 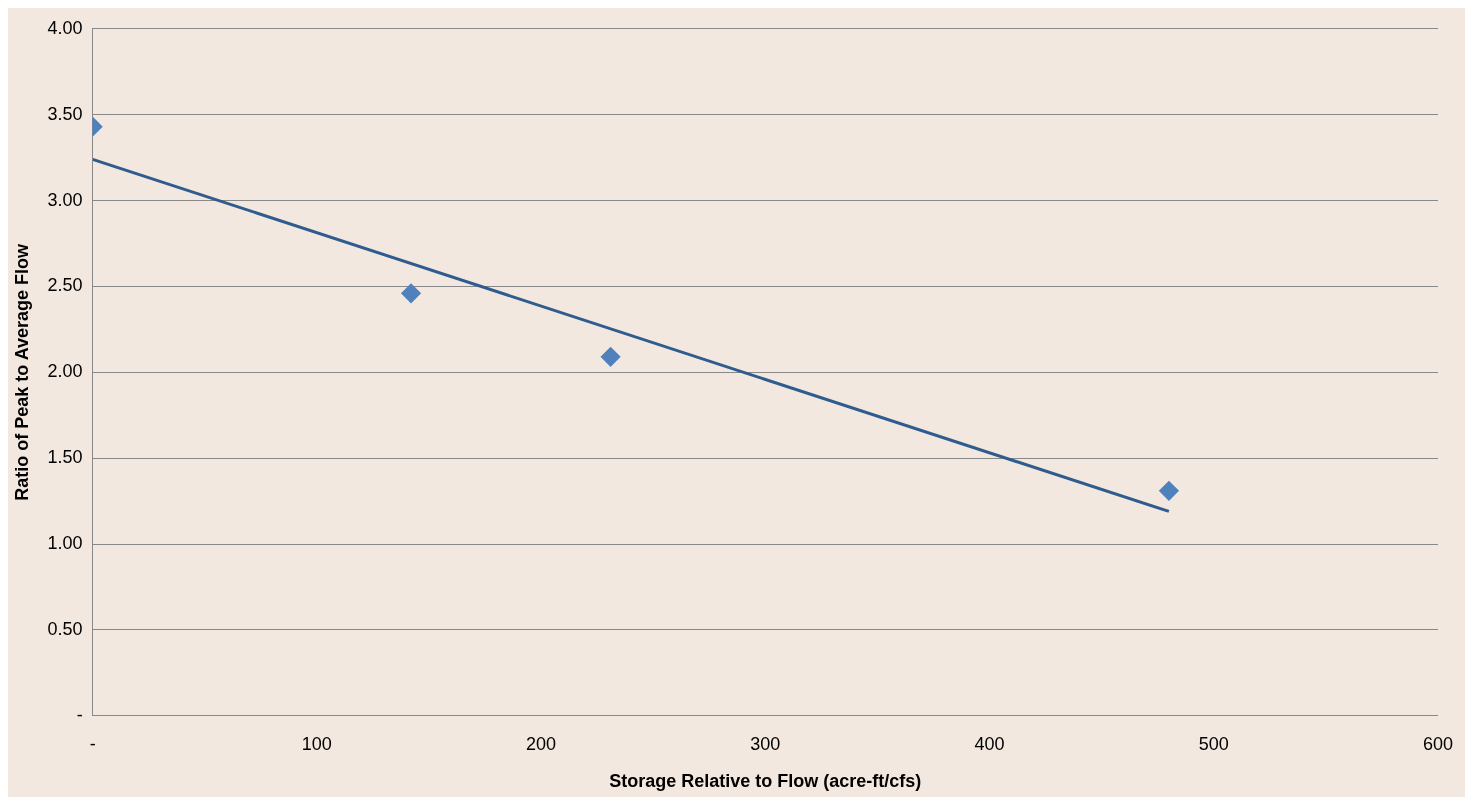 What do you see at coordinates (65, 371) in the screenshot?
I see `y-tick-label: 2.00` at bounding box center [65, 371].